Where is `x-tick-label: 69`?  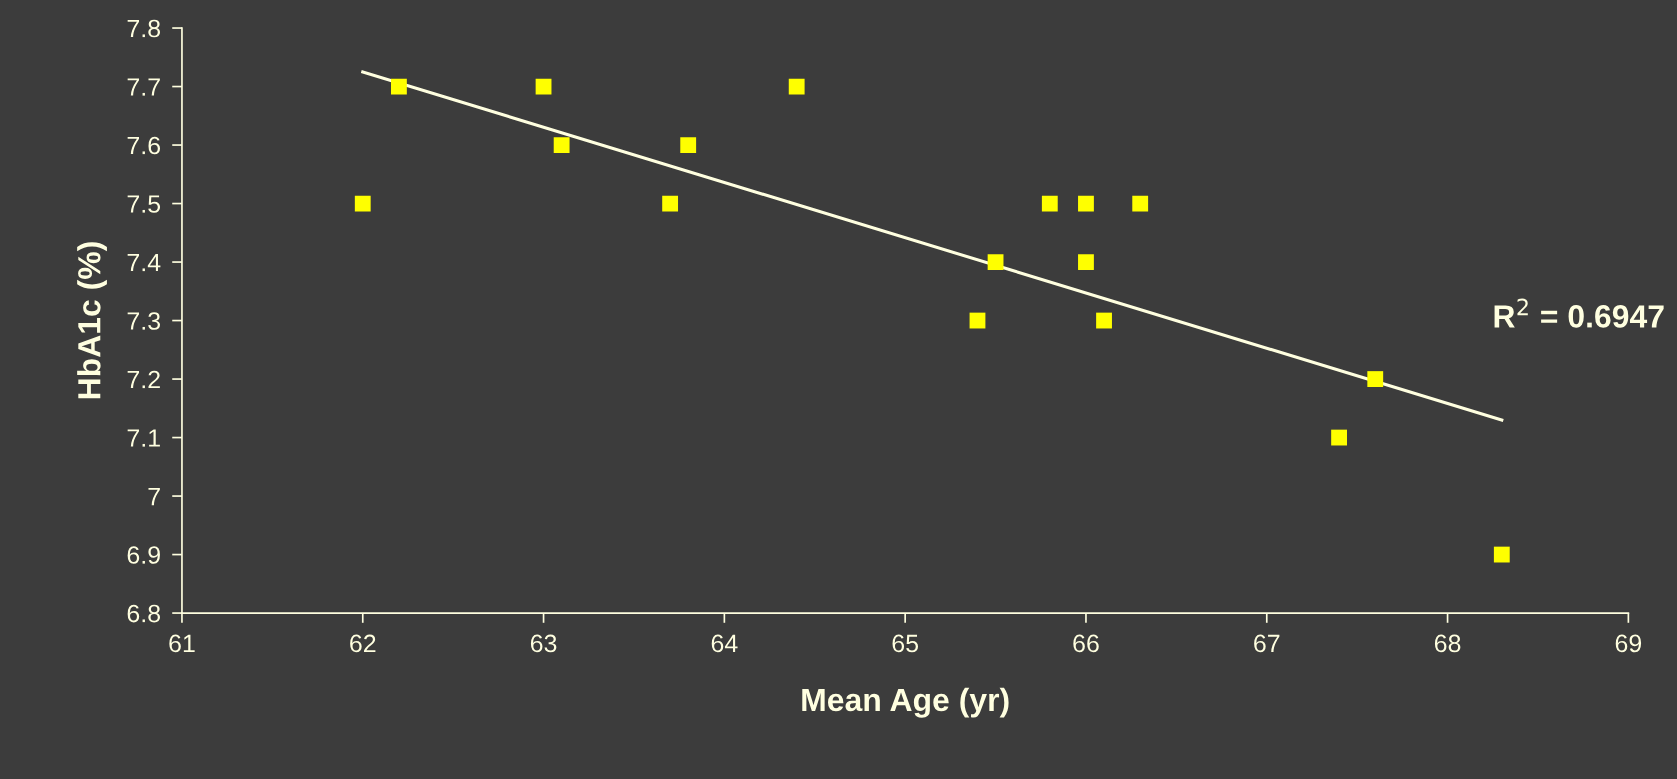 x-tick-label: 69 is located at coordinates (1628, 643).